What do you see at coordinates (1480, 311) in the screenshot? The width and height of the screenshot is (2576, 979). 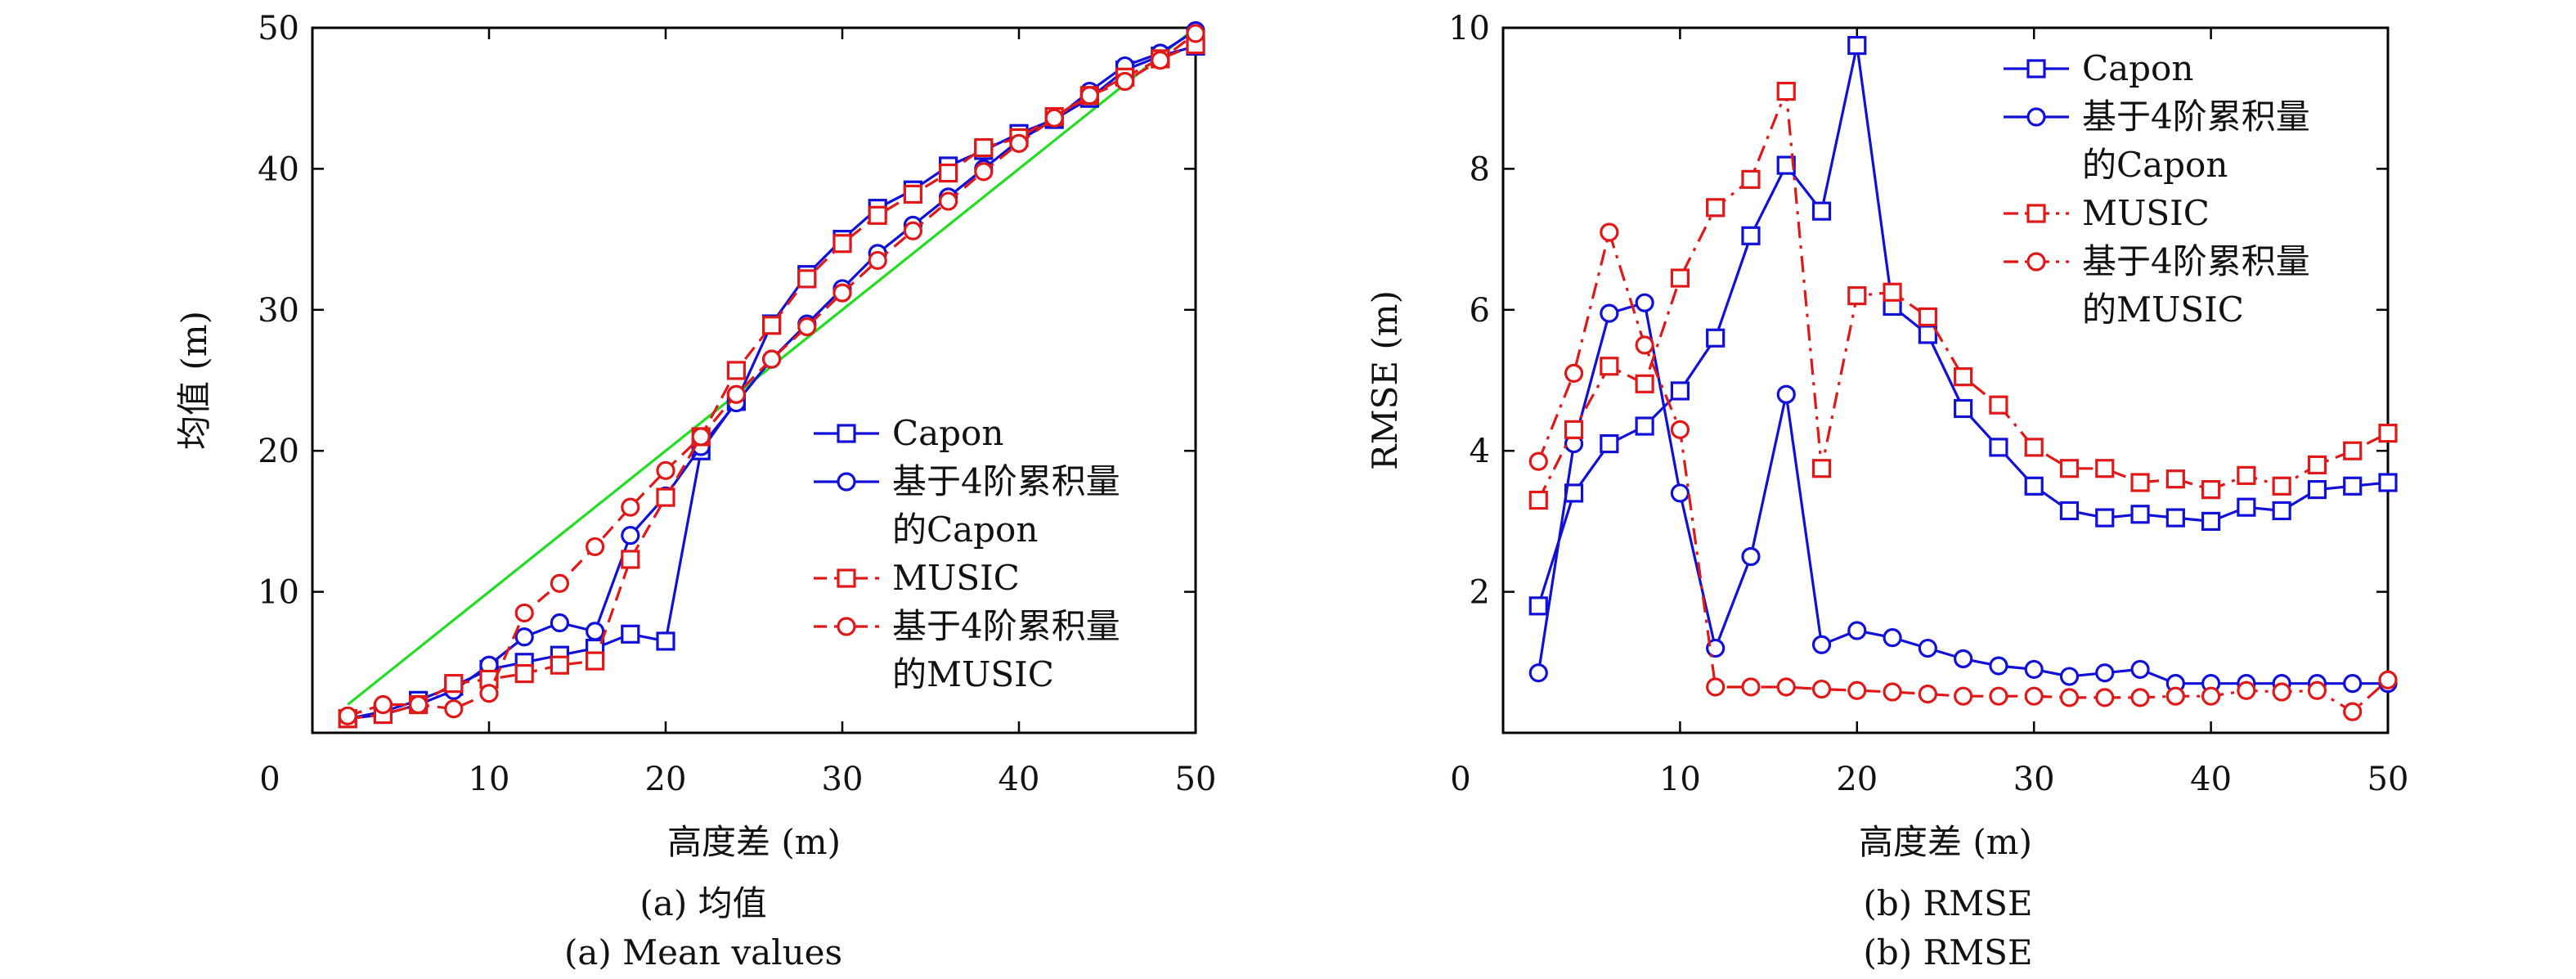 I see `y-tick-label: 6` at bounding box center [1480, 311].